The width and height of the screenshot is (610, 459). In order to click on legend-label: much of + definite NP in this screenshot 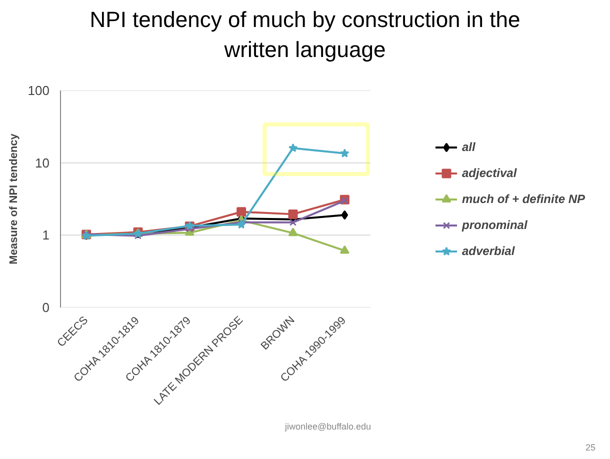, I will do `click(523, 199)`.